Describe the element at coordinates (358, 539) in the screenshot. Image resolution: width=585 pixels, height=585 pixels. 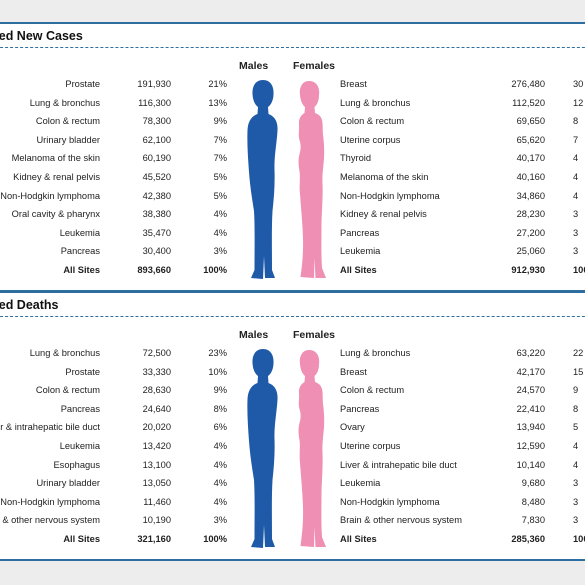
I see `female-site-label: All Sites` at that location.